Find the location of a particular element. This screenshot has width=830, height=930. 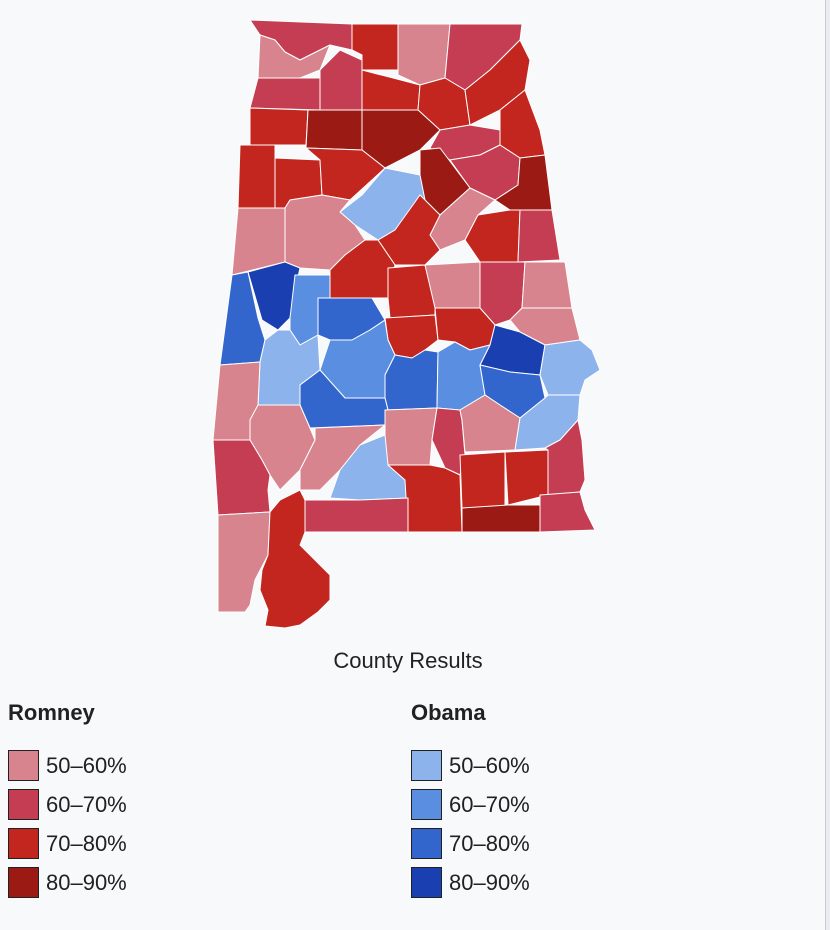

legend-title-obama: Obama is located at coordinates (448, 712).